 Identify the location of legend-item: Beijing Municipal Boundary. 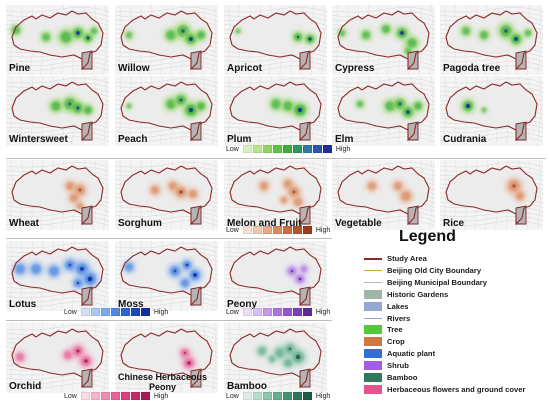
(425, 282).